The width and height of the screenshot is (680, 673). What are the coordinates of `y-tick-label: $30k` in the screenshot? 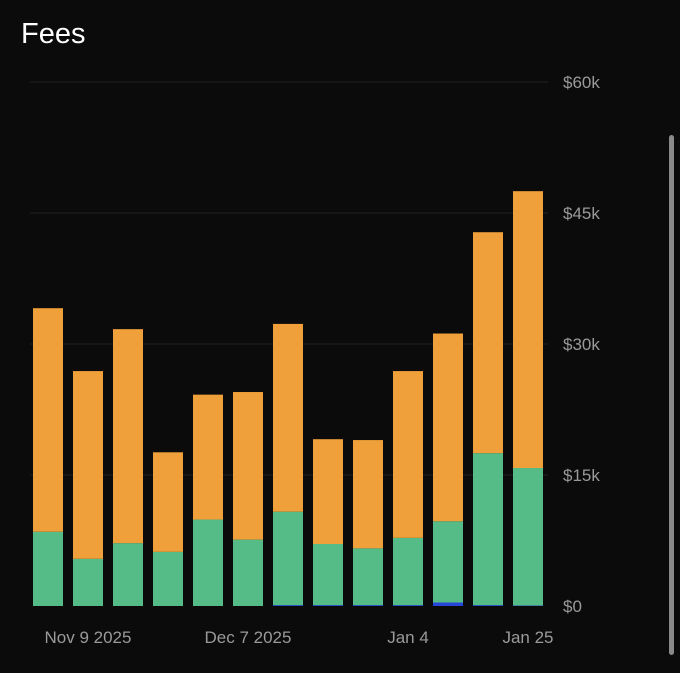 It's located at (581, 344).